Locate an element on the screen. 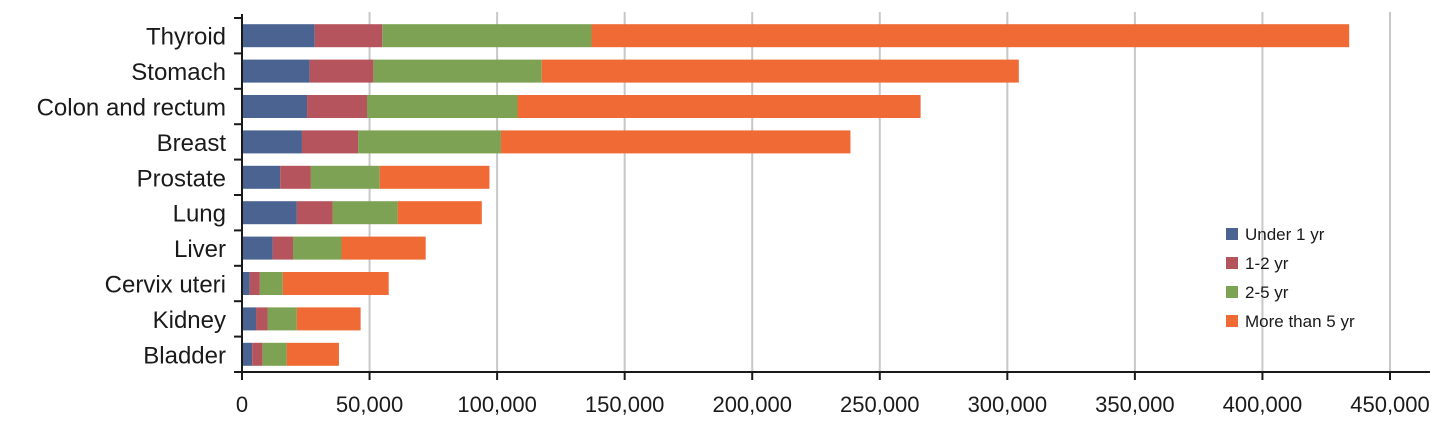 Image resolution: width=1456 pixels, height=435 pixels. x-tick-label: 200,000 is located at coordinates (752, 404).